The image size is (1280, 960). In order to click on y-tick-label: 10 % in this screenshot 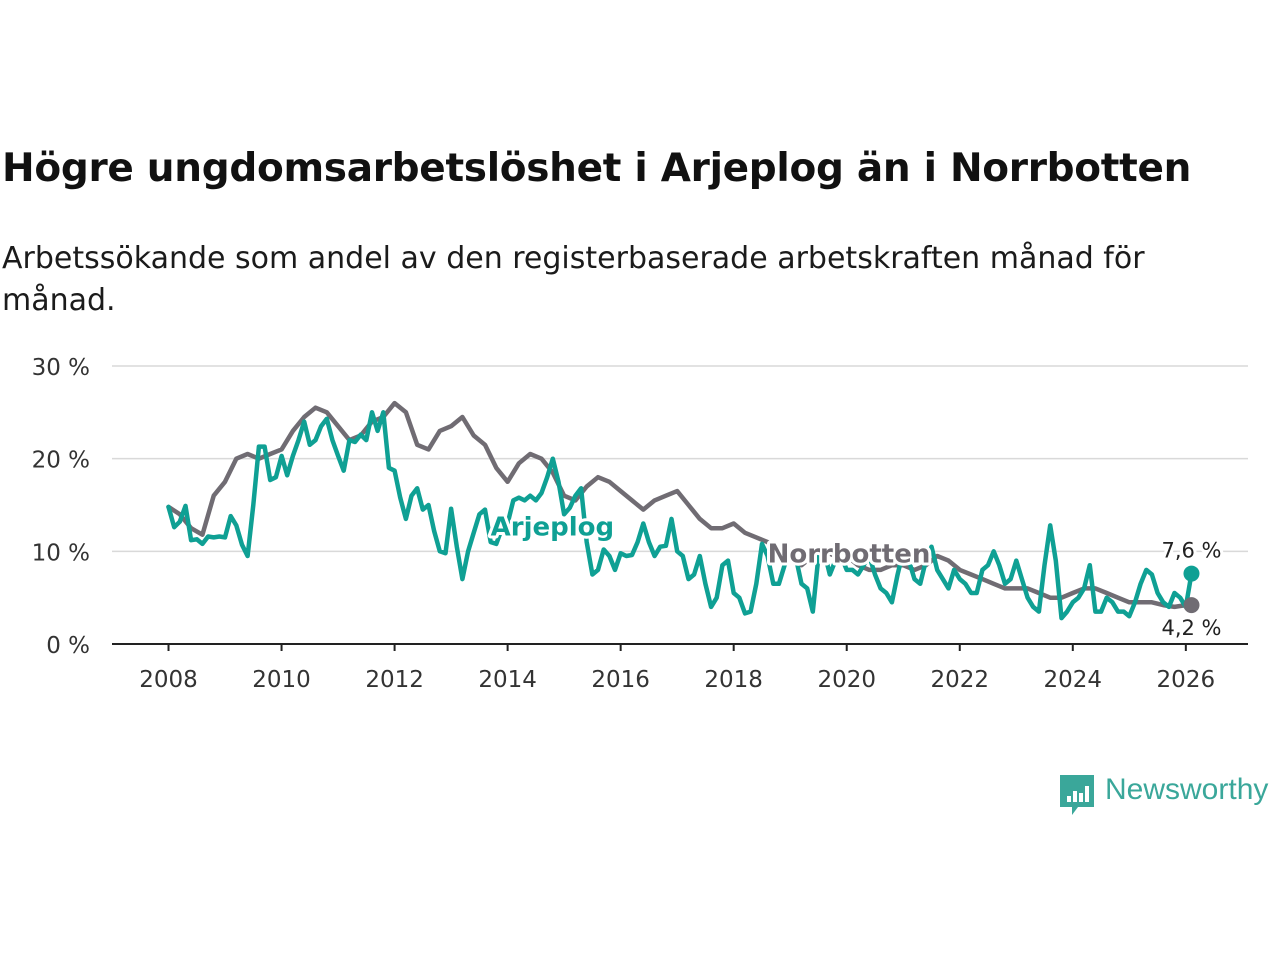, I will do `click(61, 553)`.